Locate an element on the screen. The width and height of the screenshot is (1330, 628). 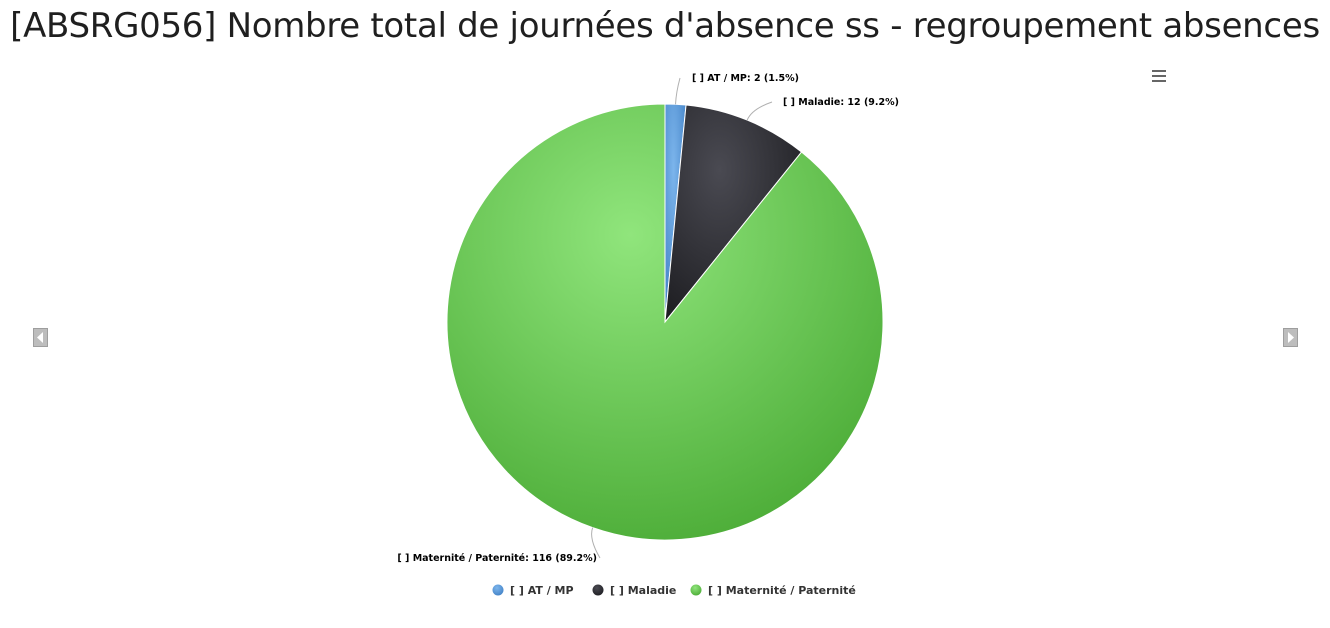
legend-item: [ ] Maladie is located at coordinates (634, 590).